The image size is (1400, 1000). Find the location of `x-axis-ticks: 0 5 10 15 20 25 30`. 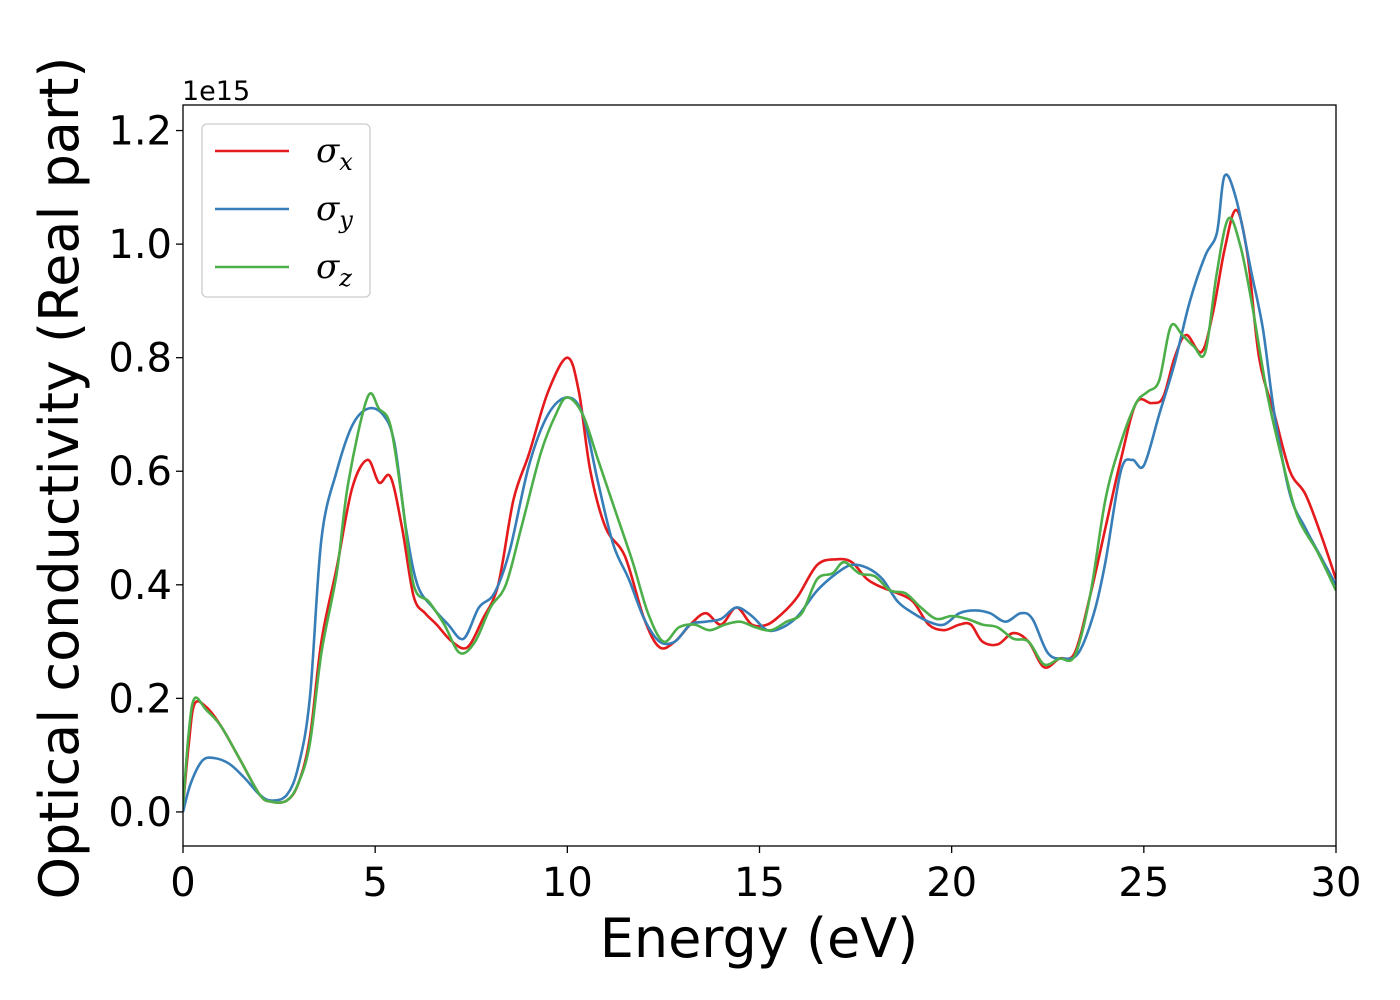

x-axis-ticks: 0 5 10 15 20 25 30 is located at coordinates (765, 876).